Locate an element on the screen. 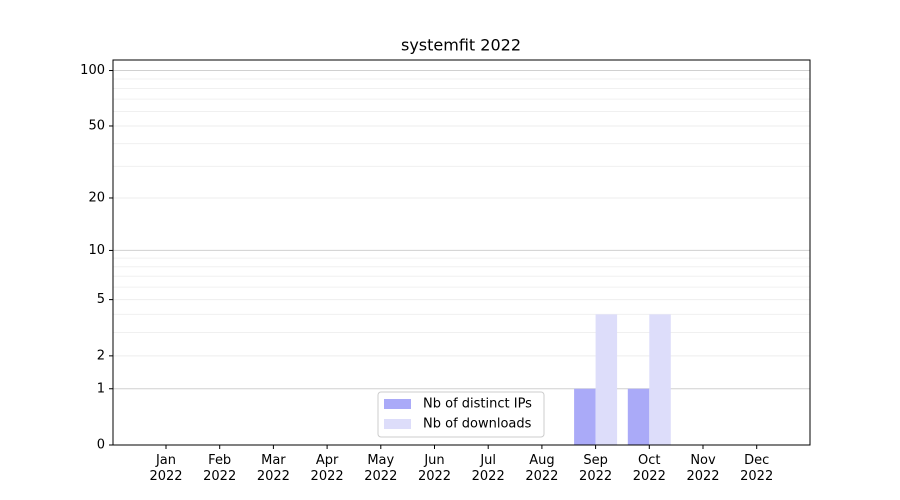 This screenshot has width=900, height=500. y-tick-label: 100 is located at coordinates (92, 70).